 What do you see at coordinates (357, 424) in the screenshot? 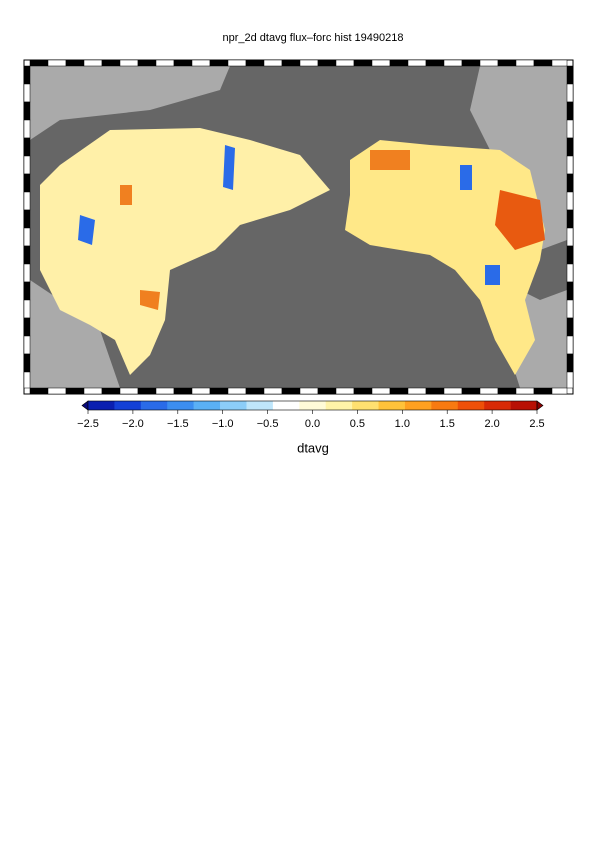
I see `colorbar-tick-label: 0.5` at bounding box center [357, 424].